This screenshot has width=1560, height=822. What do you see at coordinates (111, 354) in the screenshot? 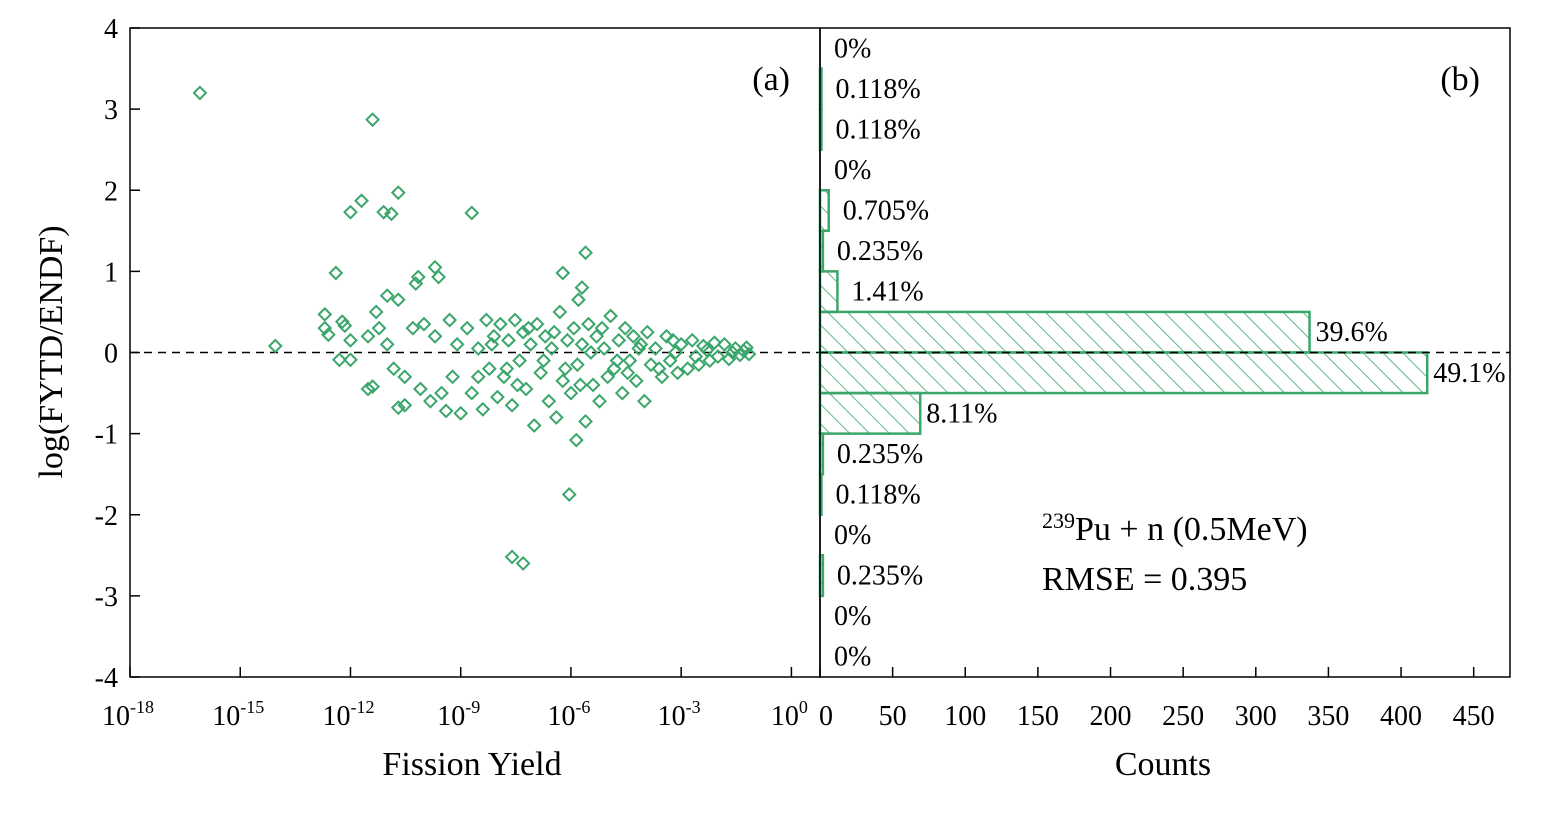
I see `y-tick-label: 0` at bounding box center [111, 354].